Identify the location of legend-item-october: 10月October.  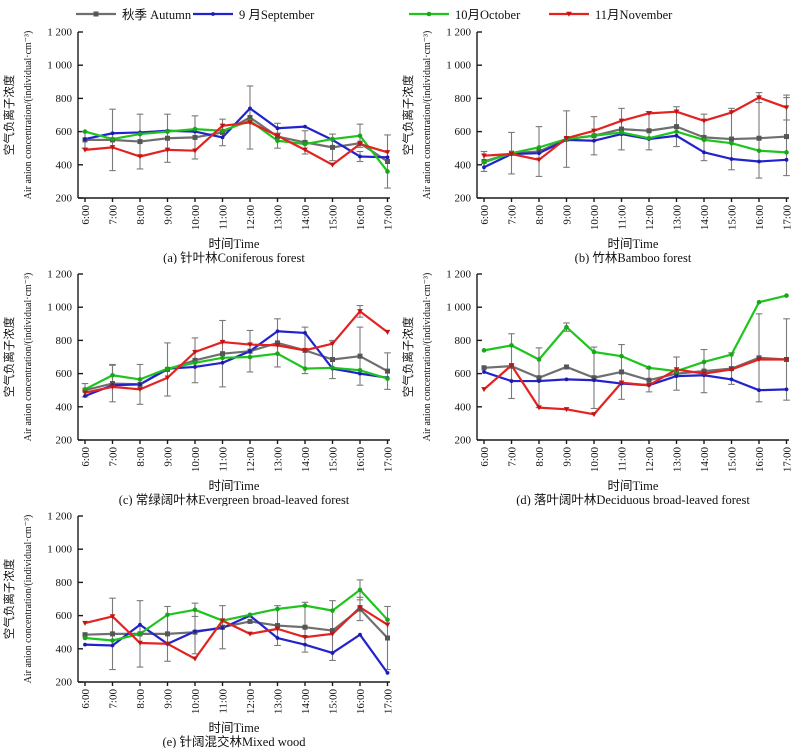
(464, 13).